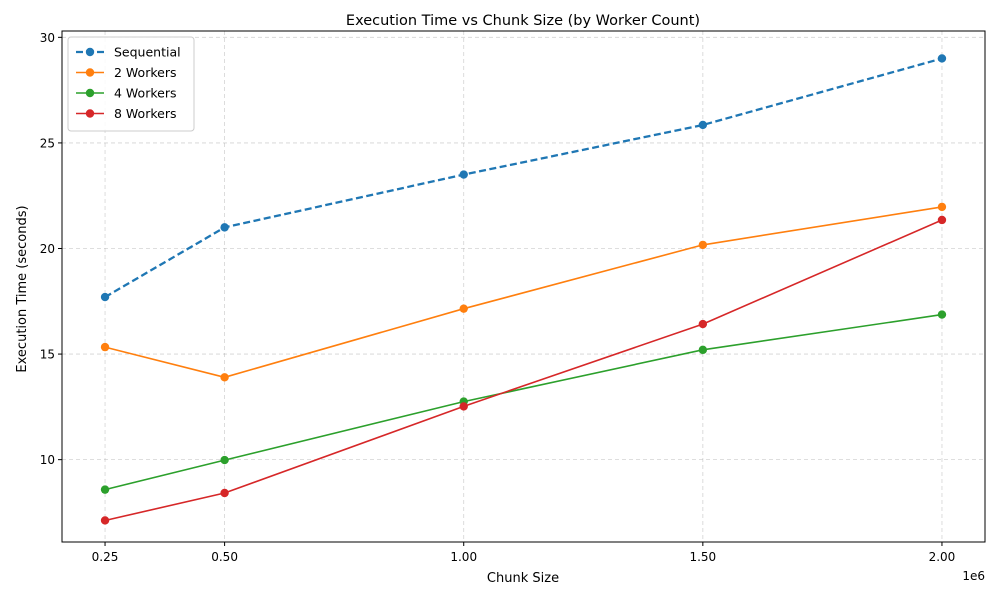 This screenshot has height=600, width=1000. Describe the element at coordinates (47, 355) in the screenshot. I see `y-tick-label: 15` at that location.